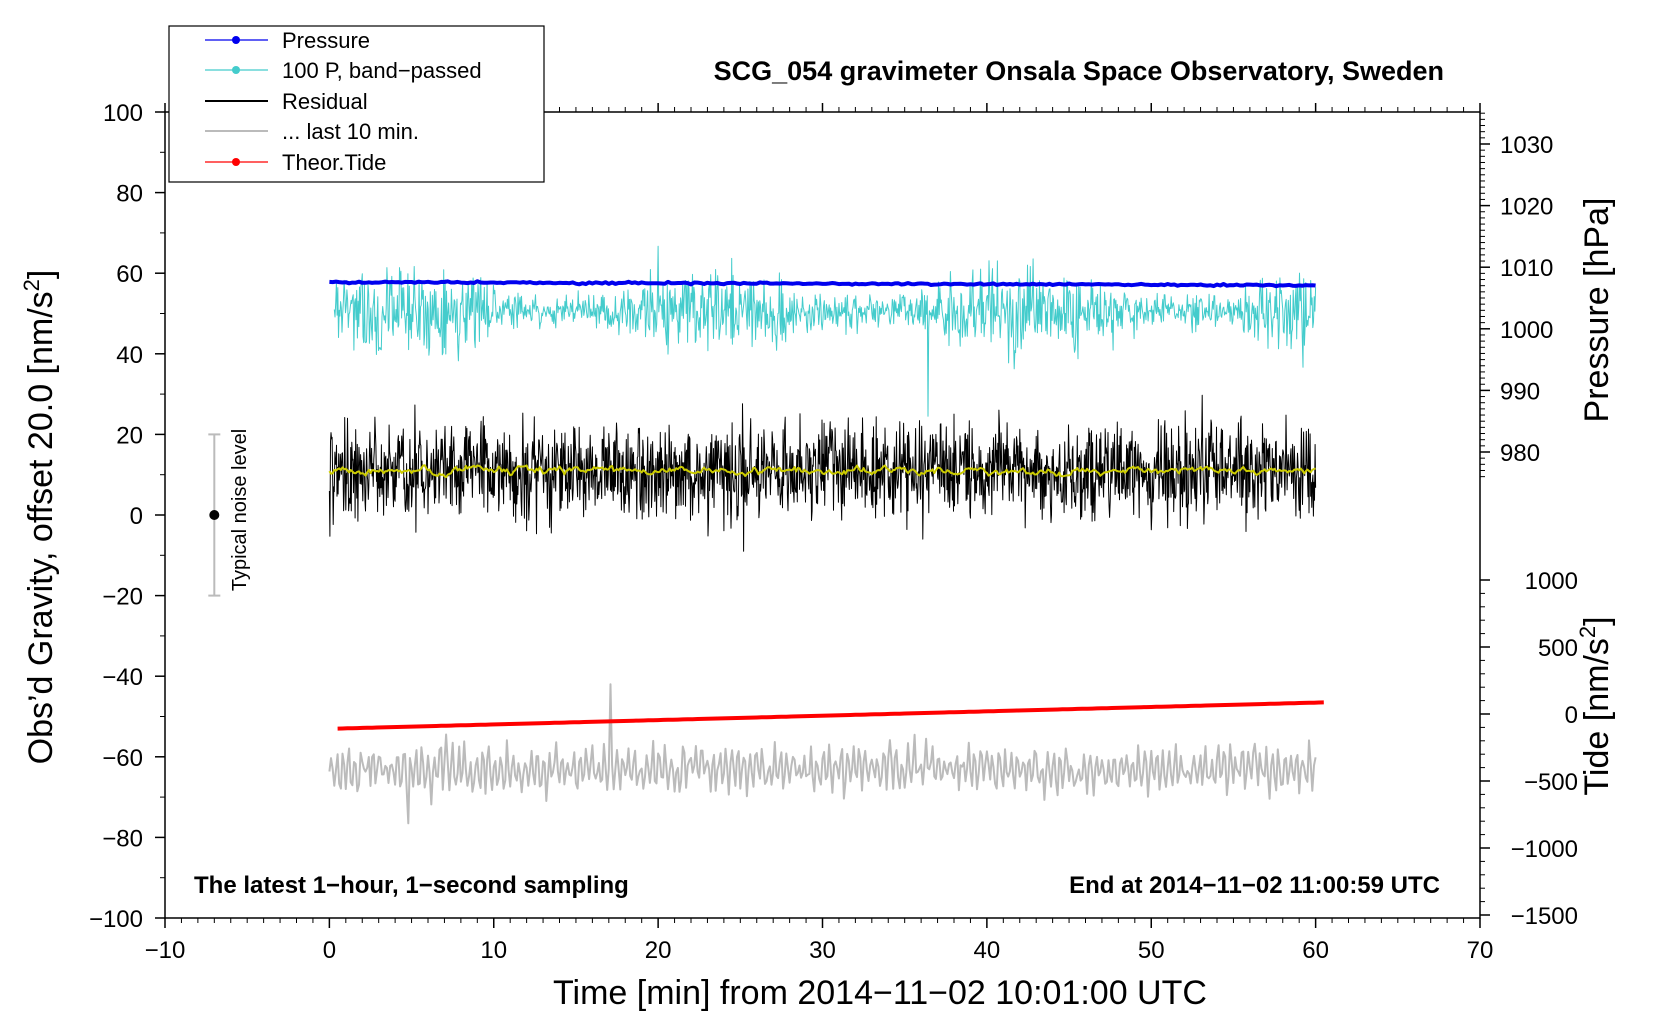  What do you see at coordinates (325, 101) in the screenshot?
I see `legend-label-residual: Residual` at bounding box center [325, 101].